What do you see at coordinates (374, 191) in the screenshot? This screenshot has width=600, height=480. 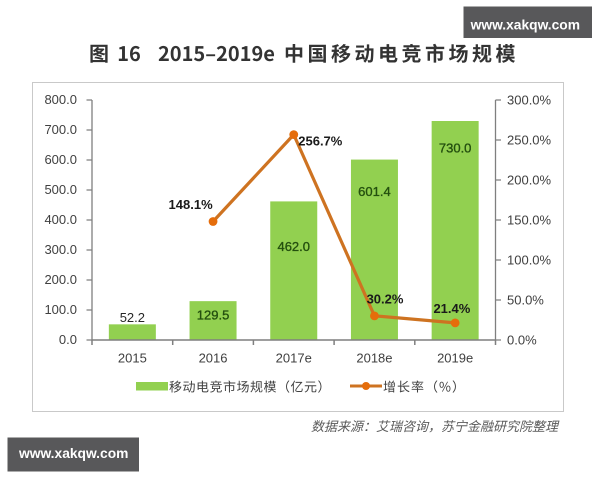 I see `svg-text: 601.4` at bounding box center [374, 191].